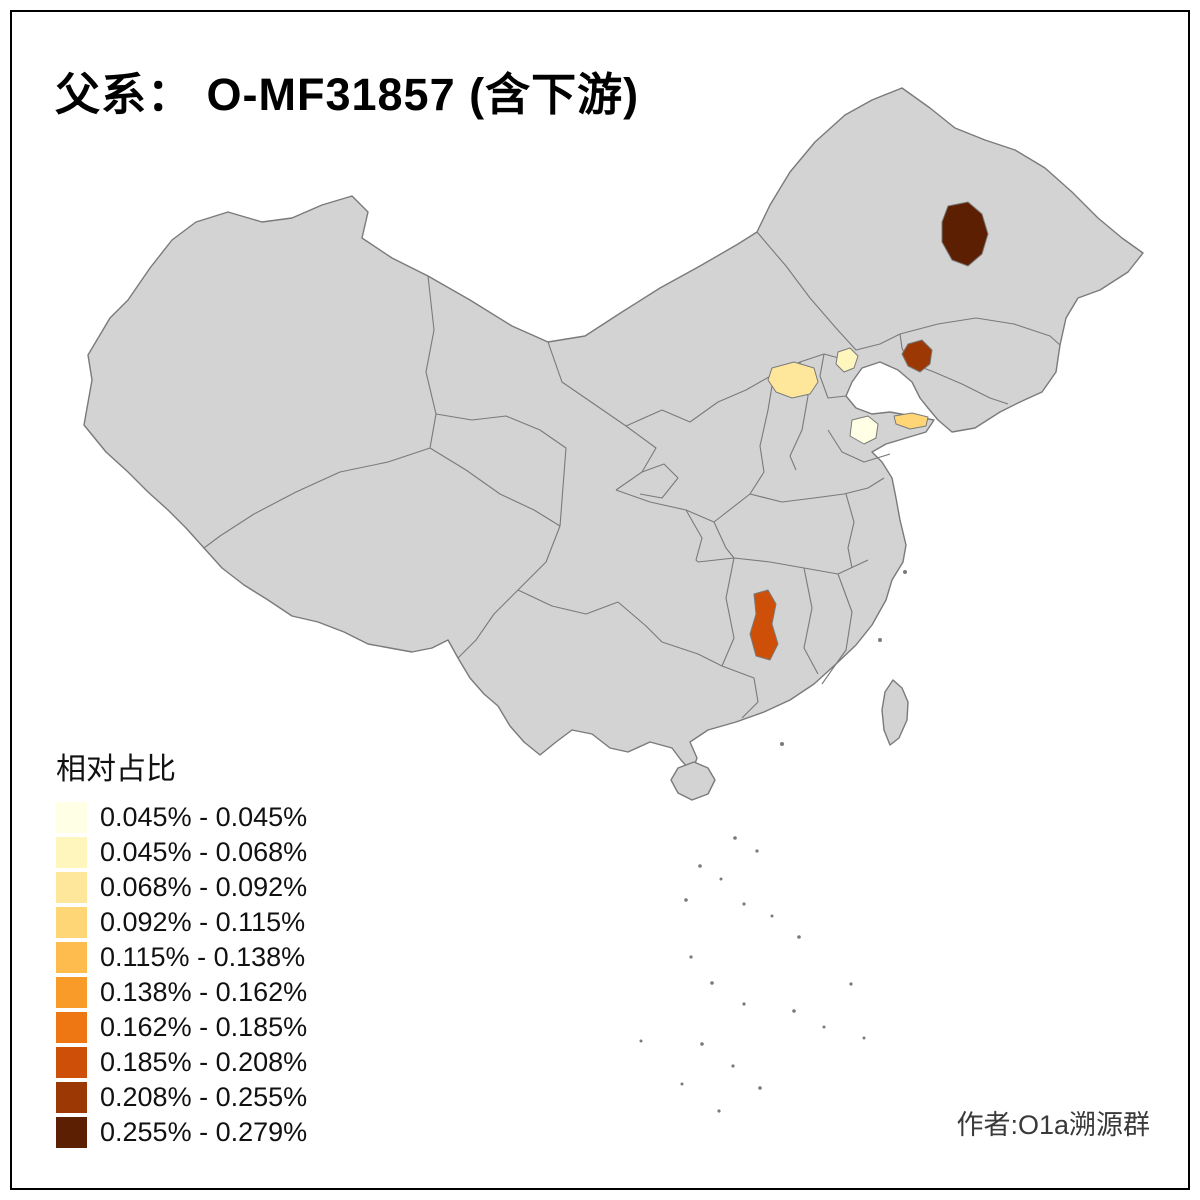 Image resolution: width=1200 pixels, height=1200 pixels. What do you see at coordinates (895, 712) in the screenshot?
I see `taiwan-island-shape` at bounding box center [895, 712].